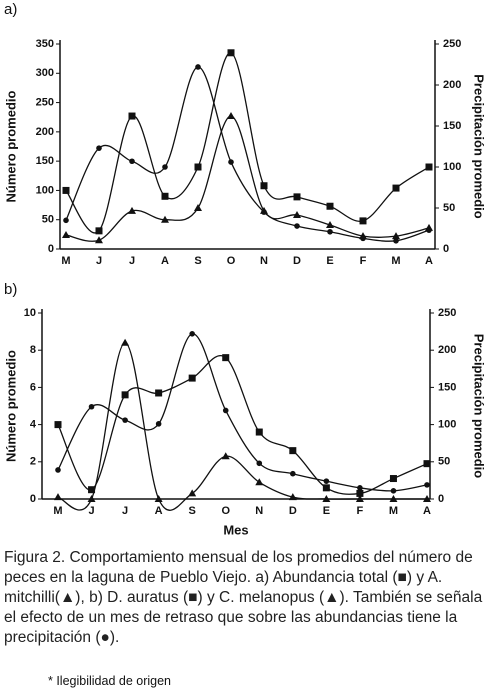  What do you see at coordinates (33, 499) in the screenshot?
I see `y-tick-label: 0` at bounding box center [33, 499].